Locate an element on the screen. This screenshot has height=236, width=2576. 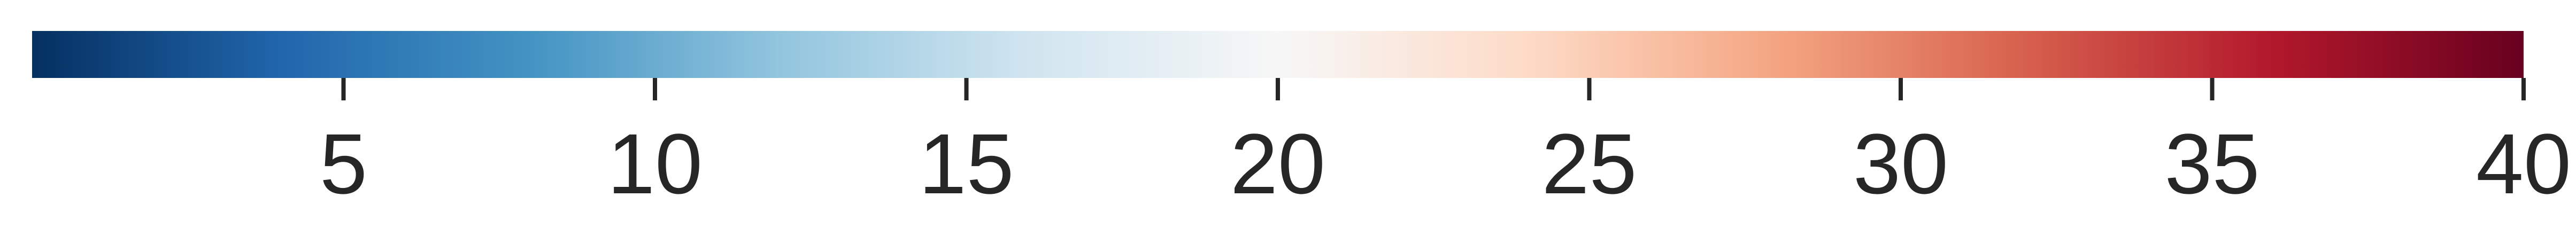
tick-label-25: 25 is located at coordinates (1589, 163).